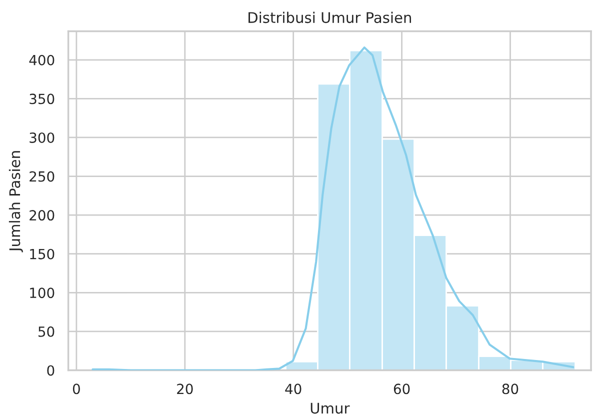 This screenshot has height=416, width=594. What do you see at coordinates (15, 201) in the screenshot?
I see `y-axis-title: Jumlah Pasien` at bounding box center [15, 201].